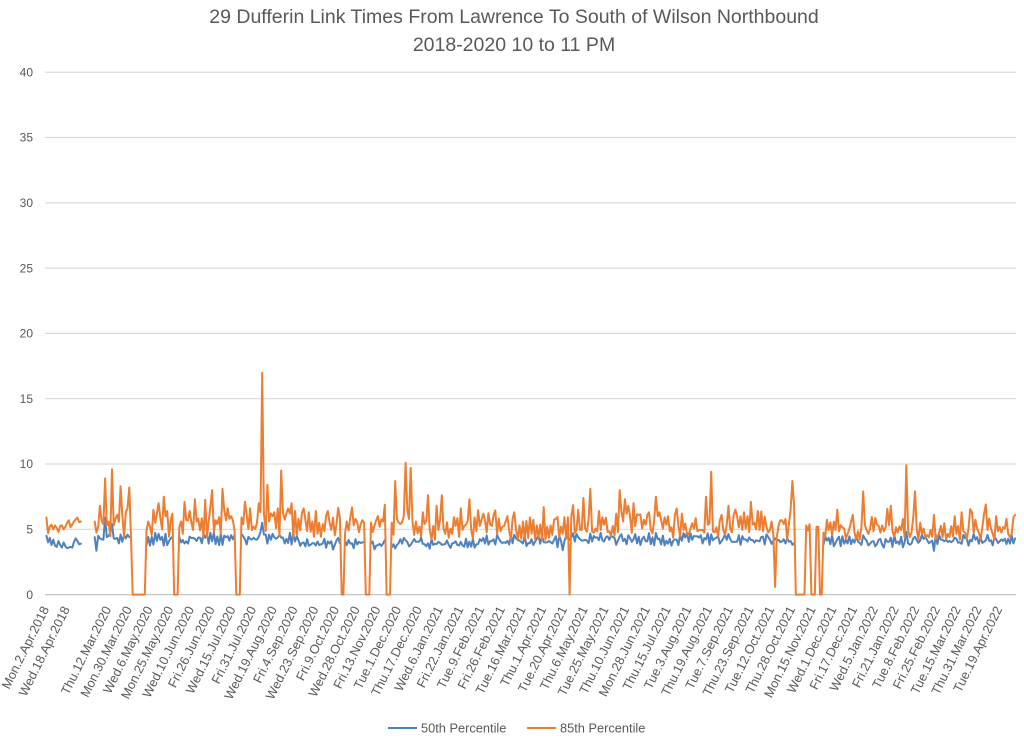 The width and height of the screenshot is (1024, 744). I want to click on svg-text: 85th Percentile, so click(602, 728).